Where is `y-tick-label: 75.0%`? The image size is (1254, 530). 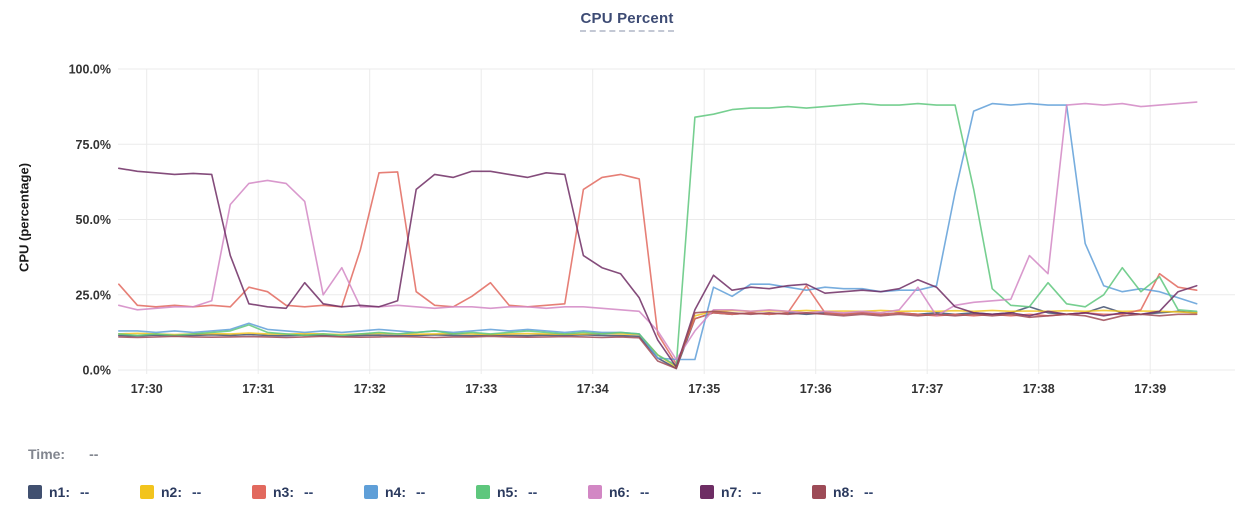
y-tick-label: 75.0% is located at coordinates (93, 145).